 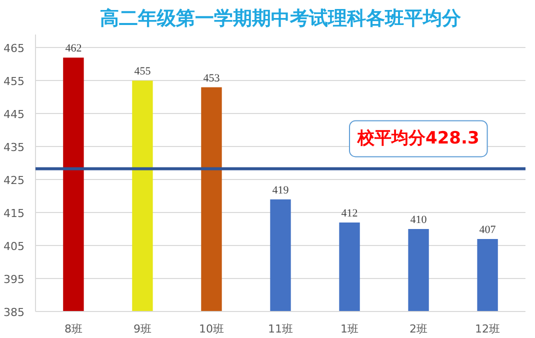 What do you see at coordinates (14, 213) in the screenshot?
I see `y-tick-label: 415` at bounding box center [14, 213].